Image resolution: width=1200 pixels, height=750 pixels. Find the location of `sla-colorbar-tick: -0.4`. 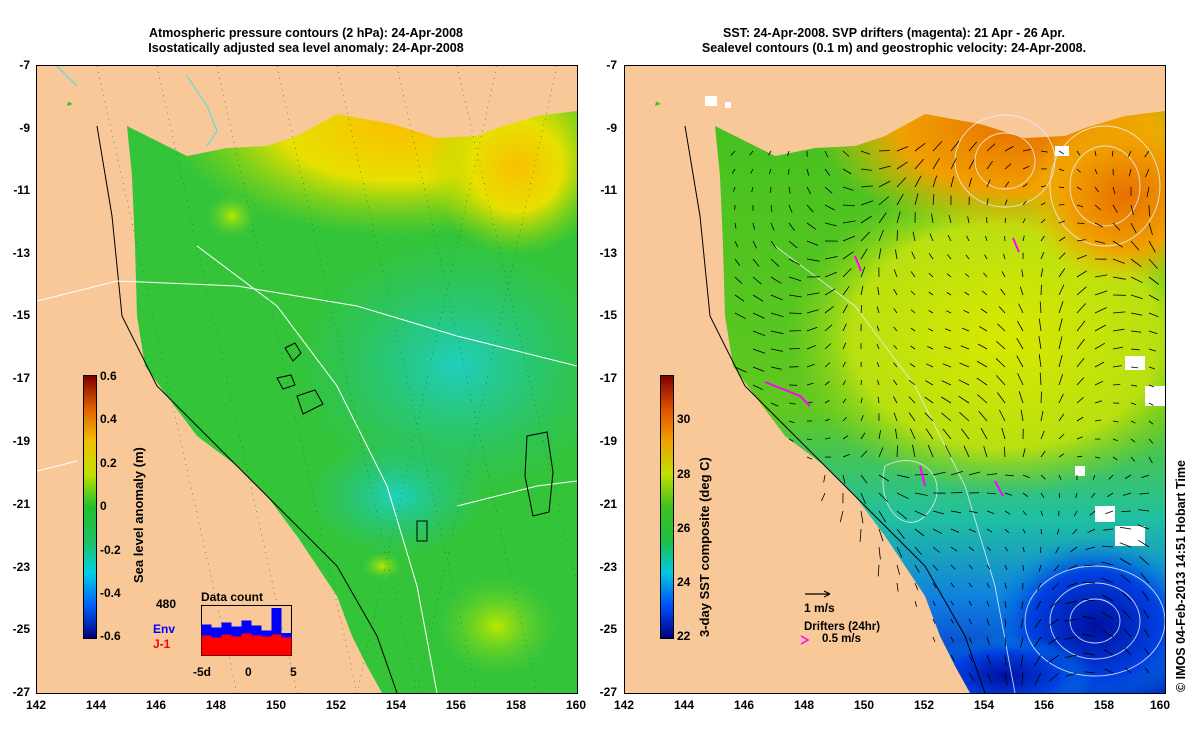

sla-colorbar-tick: -0.4 is located at coordinates (110, 593).